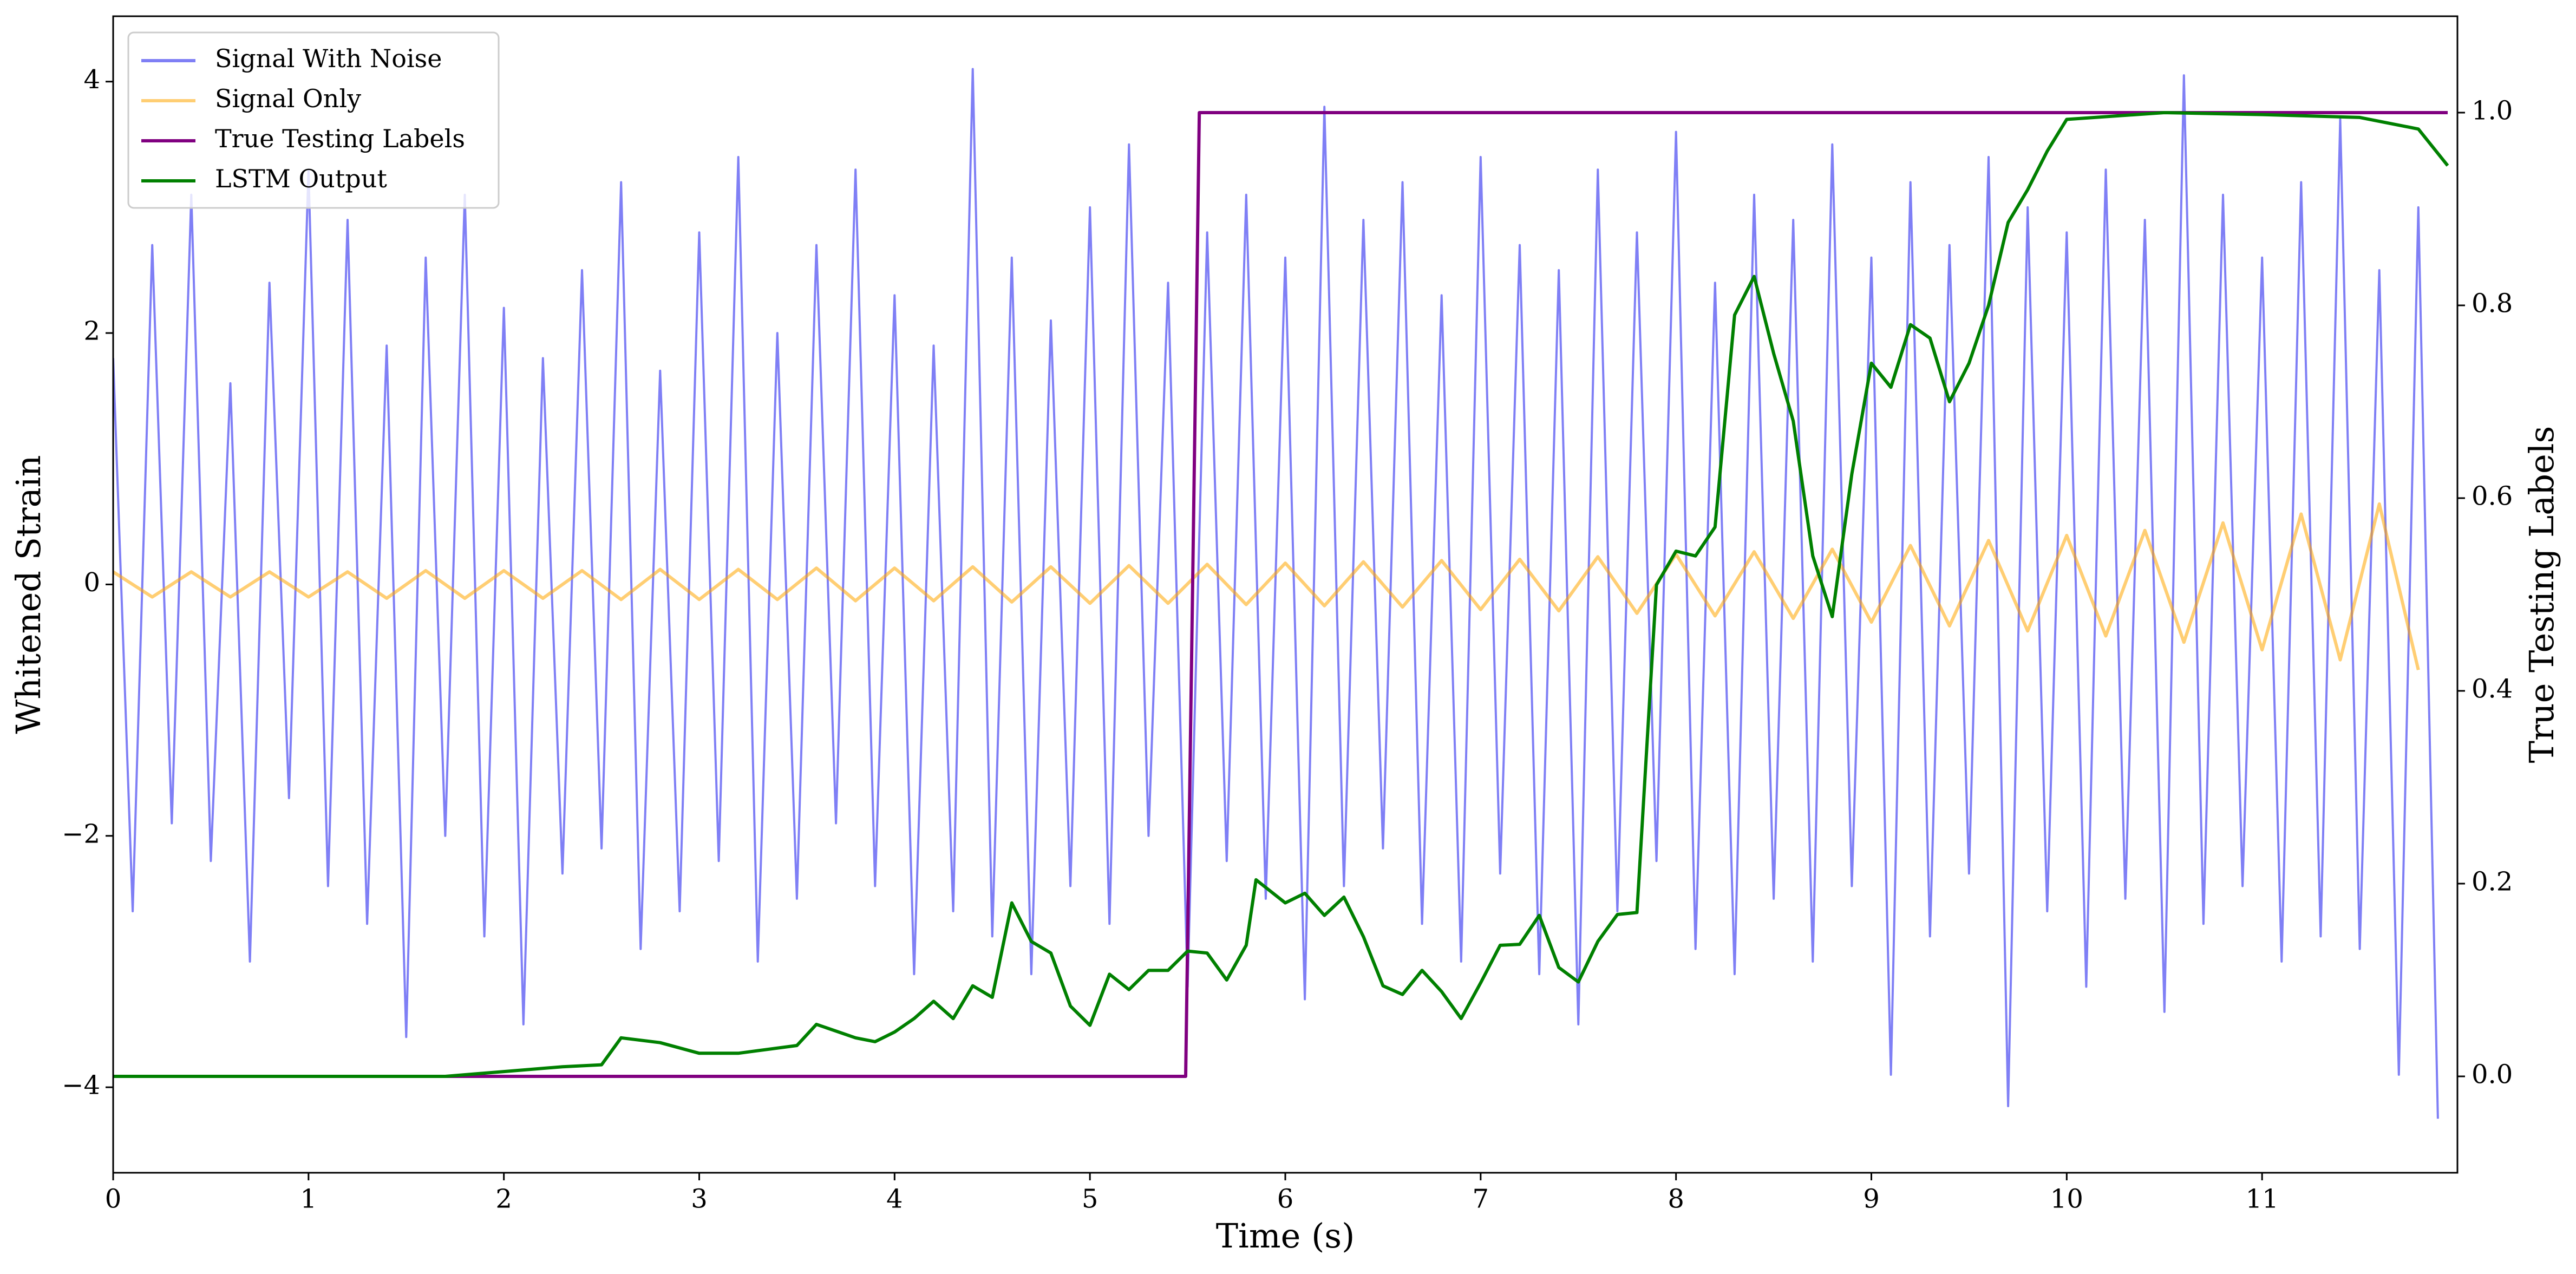  Describe the element at coordinates (92, 582) in the screenshot. I see `y-tick-label: 0` at that location.